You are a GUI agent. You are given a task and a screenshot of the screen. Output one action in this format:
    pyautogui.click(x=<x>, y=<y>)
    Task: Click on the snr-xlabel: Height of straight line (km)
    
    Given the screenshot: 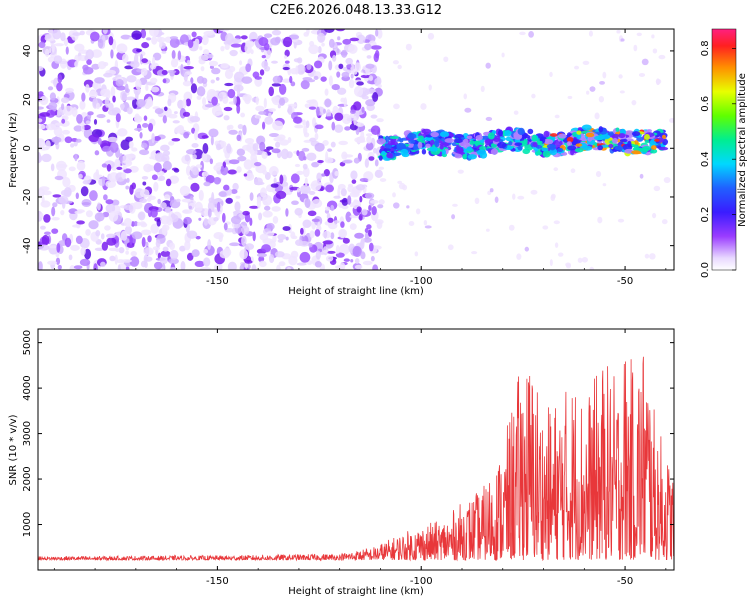 What is the action you would take?
    pyautogui.click(x=356, y=591)
    